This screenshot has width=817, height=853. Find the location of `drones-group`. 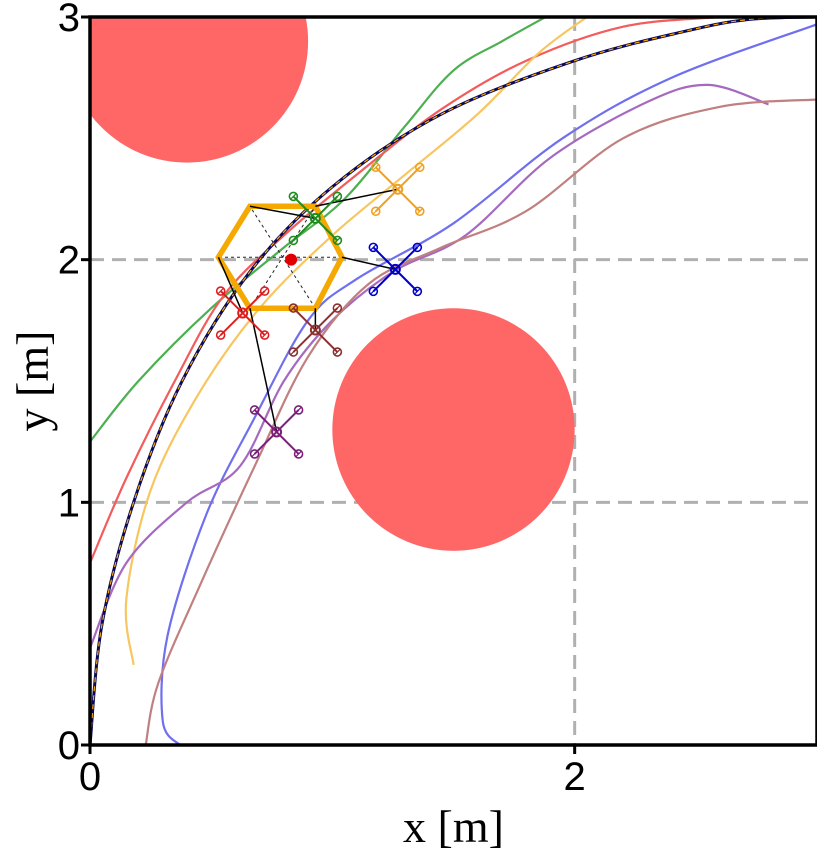

drones-group is located at coordinates (320, 310).